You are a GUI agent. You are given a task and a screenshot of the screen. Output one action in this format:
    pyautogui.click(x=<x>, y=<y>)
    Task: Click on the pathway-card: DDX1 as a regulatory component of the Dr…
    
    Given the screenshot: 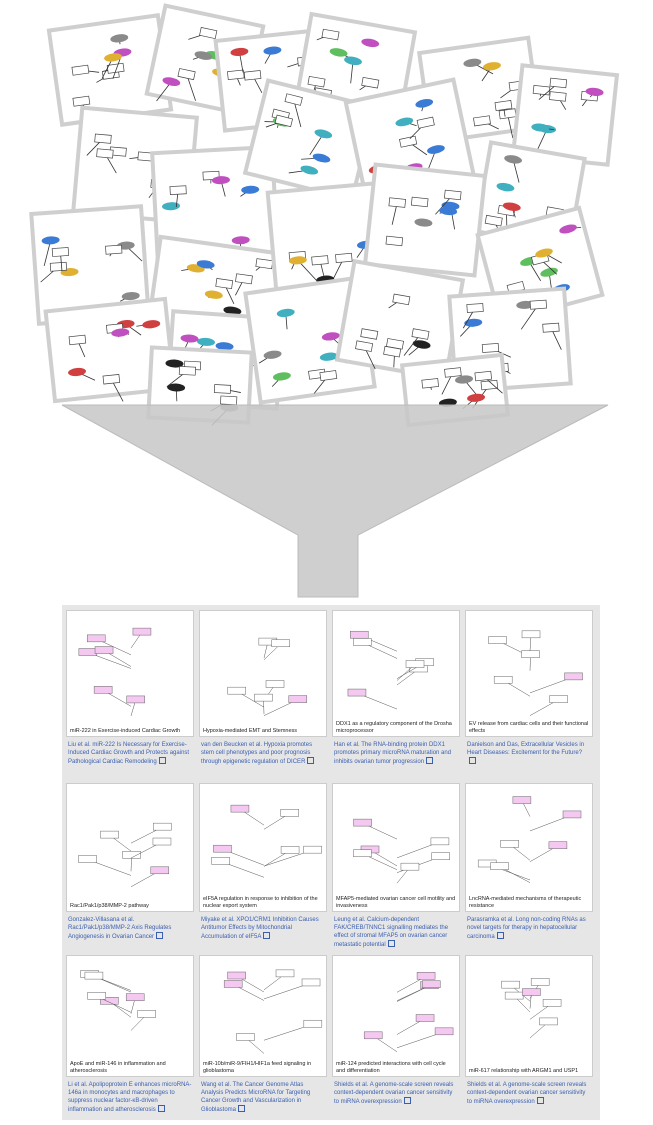 What is the action you would take?
    pyautogui.click(x=396, y=688)
    